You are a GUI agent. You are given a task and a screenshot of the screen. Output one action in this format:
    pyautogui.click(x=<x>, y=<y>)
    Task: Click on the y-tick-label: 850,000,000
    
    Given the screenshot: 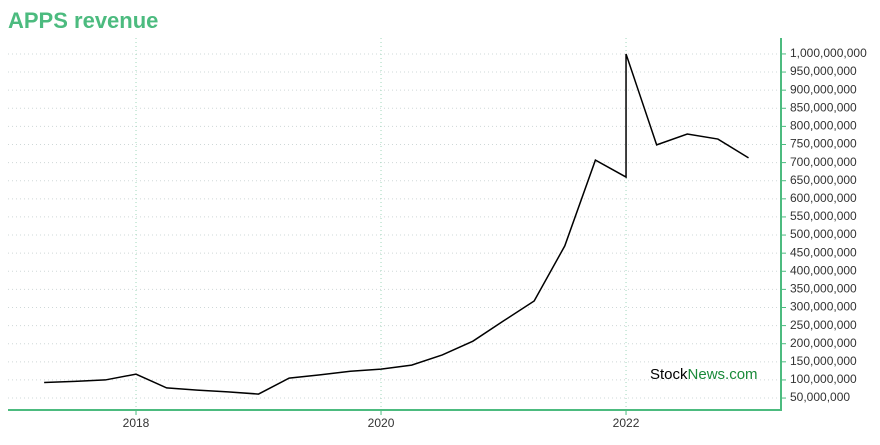 What is the action you would take?
    pyautogui.click(x=823, y=107)
    